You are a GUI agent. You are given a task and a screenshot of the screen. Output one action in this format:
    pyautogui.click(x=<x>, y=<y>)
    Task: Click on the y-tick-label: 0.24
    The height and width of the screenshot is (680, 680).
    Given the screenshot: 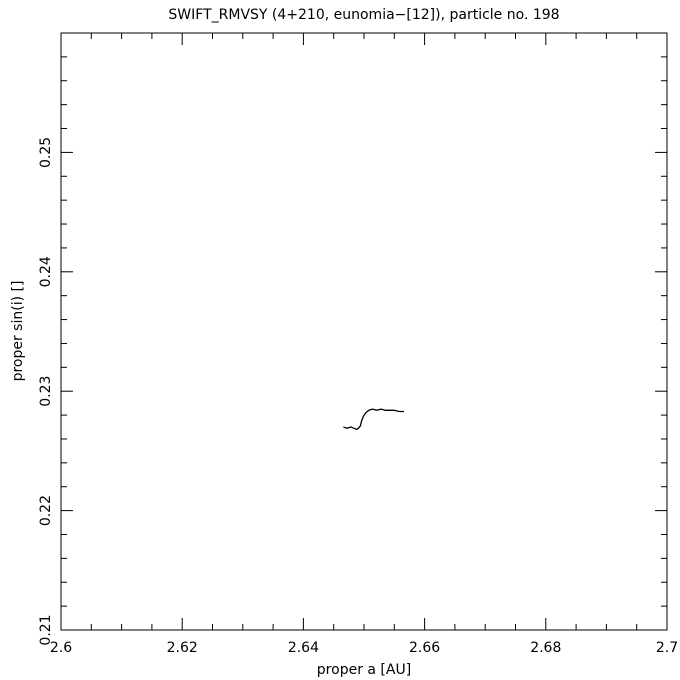 What is the action you would take?
    pyautogui.click(x=46, y=271)
    